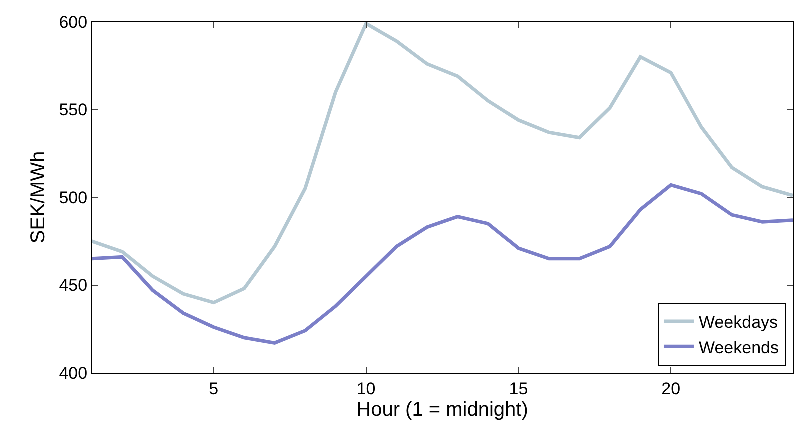 The width and height of the screenshot is (795, 433). Describe the element at coordinates (73, 286) in the screenshot. I see `y-tick-label: 450` at that location.